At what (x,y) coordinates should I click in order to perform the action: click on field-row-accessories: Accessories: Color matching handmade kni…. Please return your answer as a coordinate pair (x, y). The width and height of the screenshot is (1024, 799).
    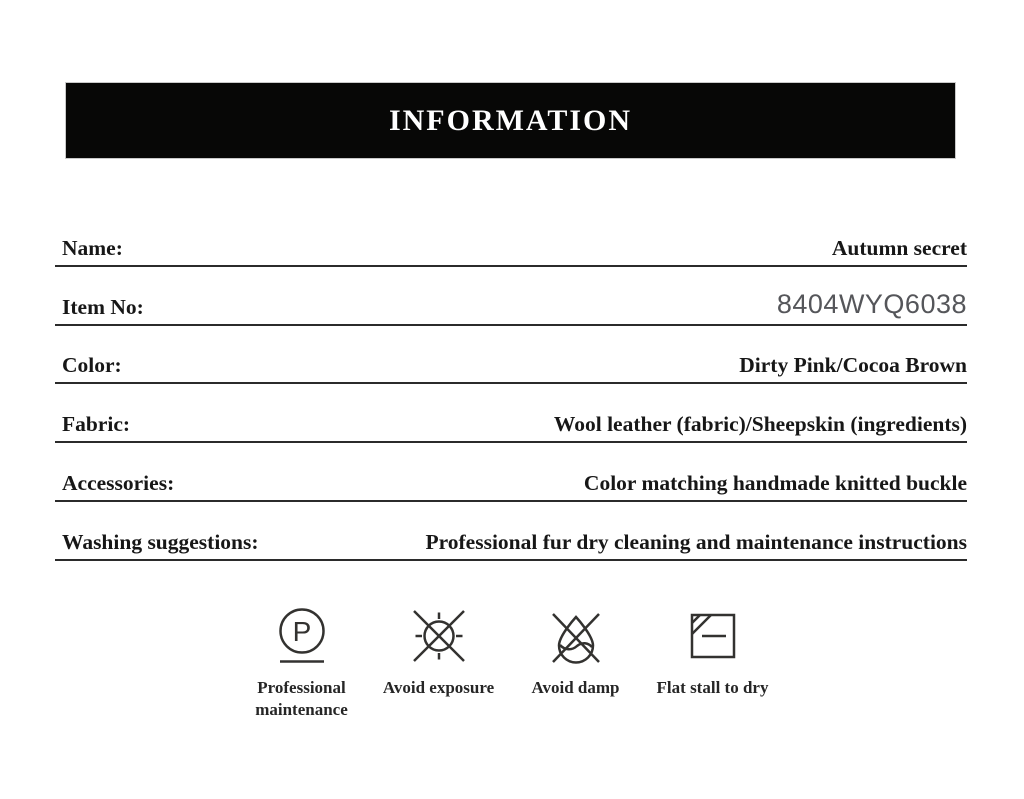
    Looking at the image, I should click on (511, 472).